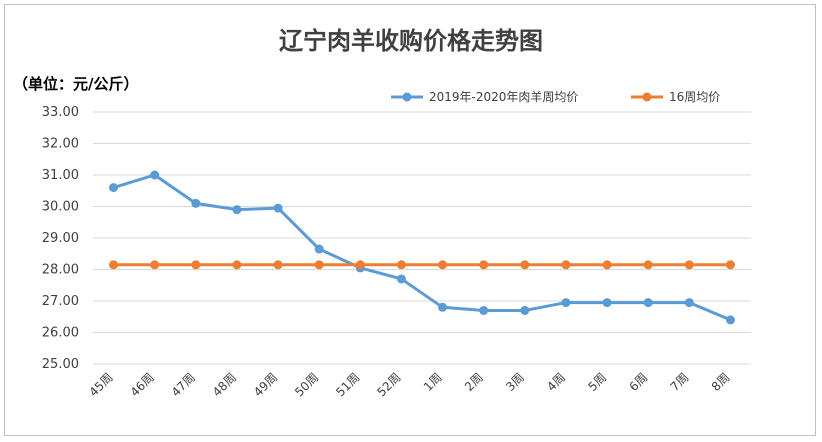 This screenshot has width=822, height=442. Describe the element at coordinates (60, 301) in the screenshot. I see `y-tick-label: 27.00` at that location.